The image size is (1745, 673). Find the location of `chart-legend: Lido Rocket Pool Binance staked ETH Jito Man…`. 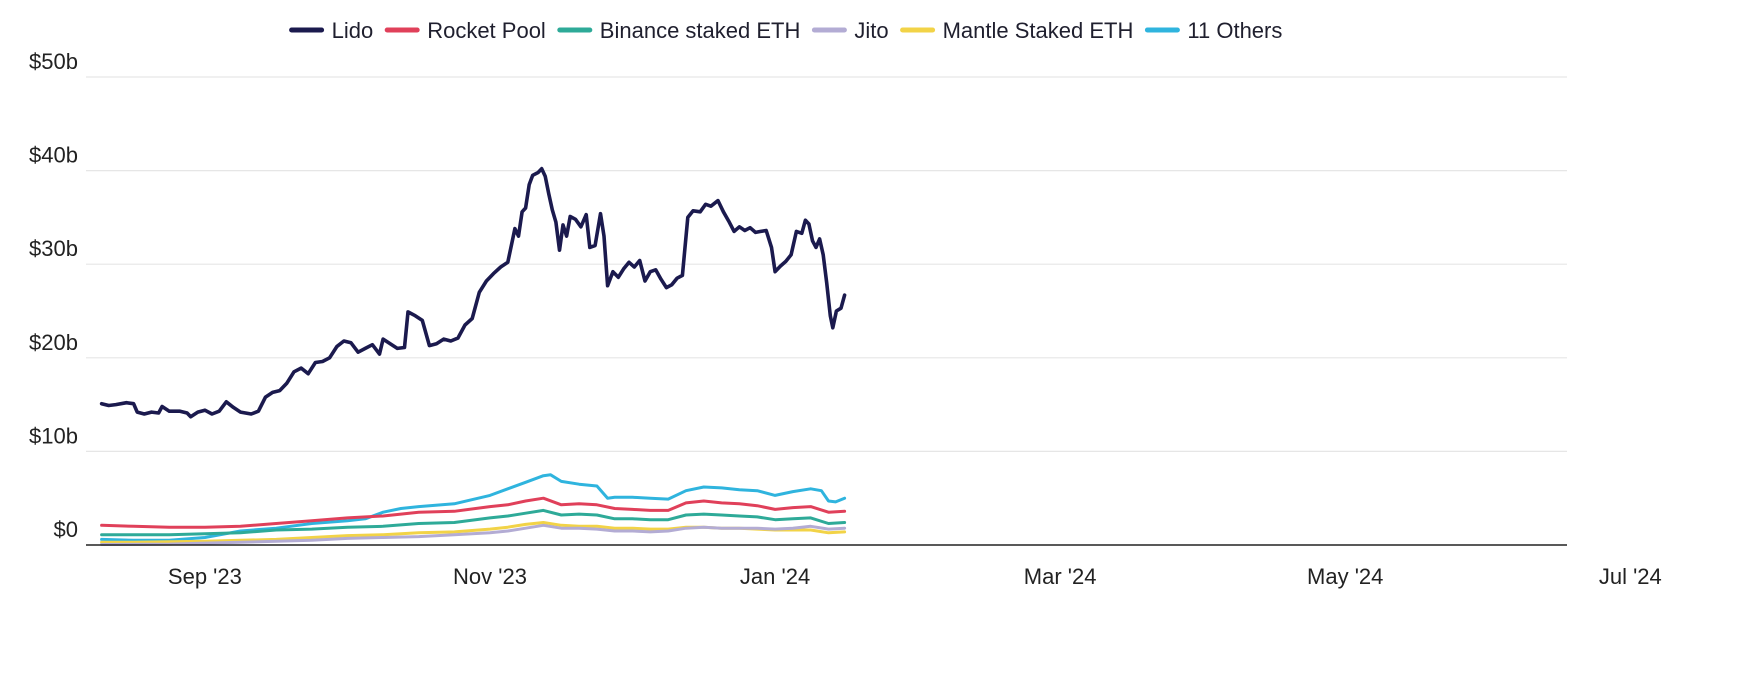

chart-legend: Lido Rocket Pool Binance staked ETH Jito Man… is located at coordinates (785, 30).